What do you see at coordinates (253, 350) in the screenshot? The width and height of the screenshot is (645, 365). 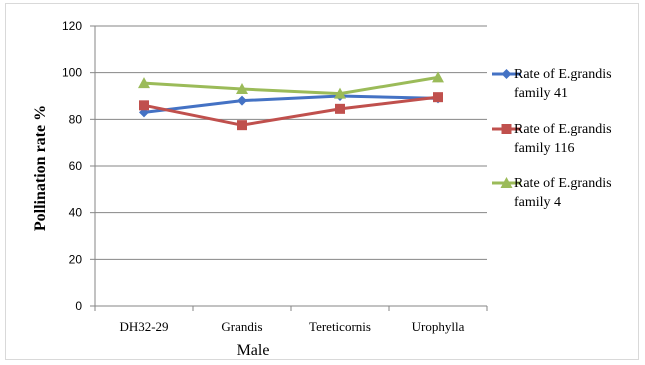 I see `x-axis-title: Male` at bounding box center [253, 350].